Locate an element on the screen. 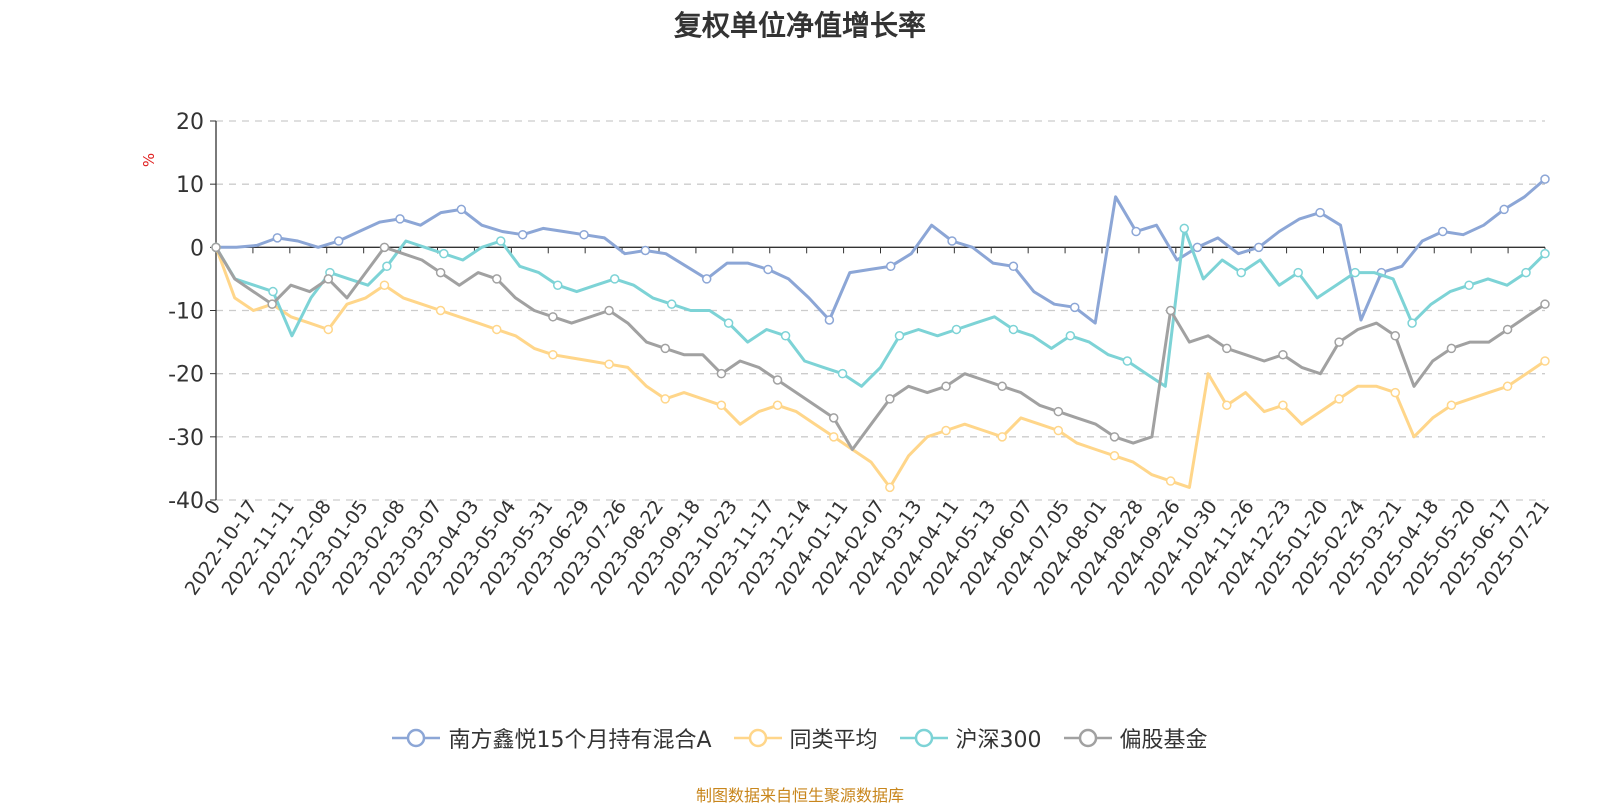  y-tick-label: -10 is located at coordinates (186, 312).